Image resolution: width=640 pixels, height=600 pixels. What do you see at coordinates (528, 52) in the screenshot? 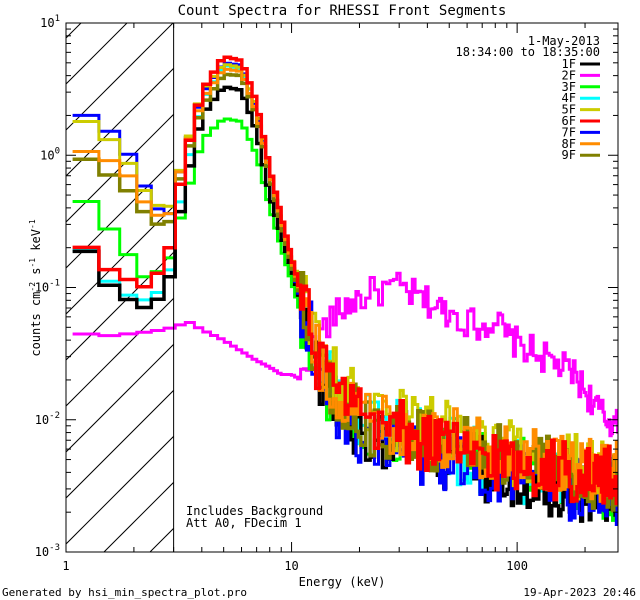
I see `time-range-label: 18:34:00 to 18:35:00` at bounding box center [528, 52].